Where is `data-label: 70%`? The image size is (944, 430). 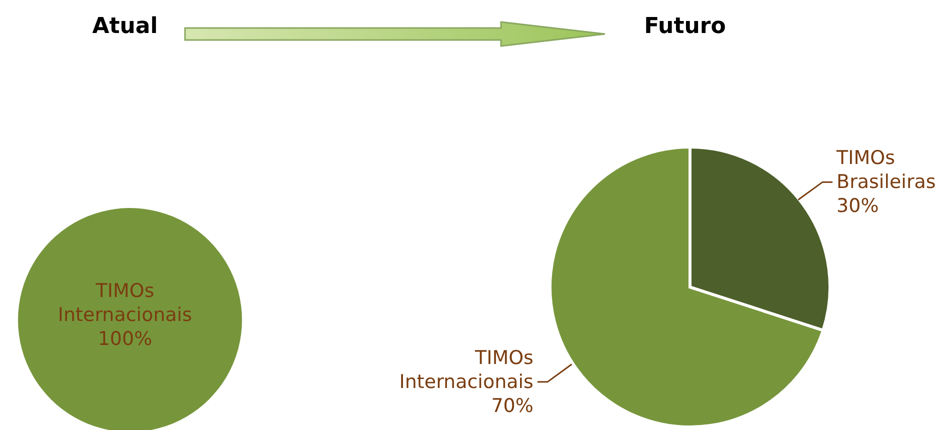
data-label: 70% is located at coordinates (512, 405).